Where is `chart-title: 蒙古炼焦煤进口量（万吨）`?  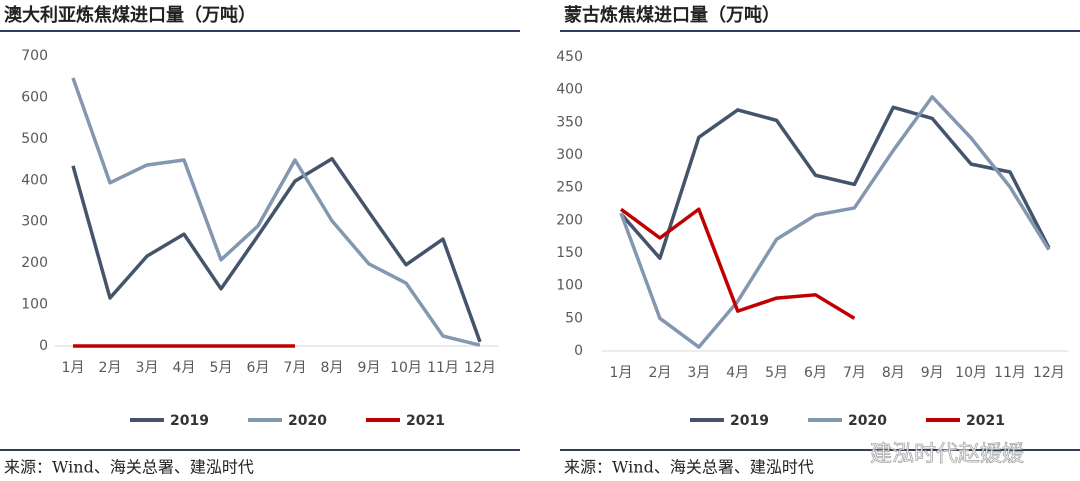
chart-title: 蒙古炼焦煤进口量（万吨） is located at coordinates (672, 15).